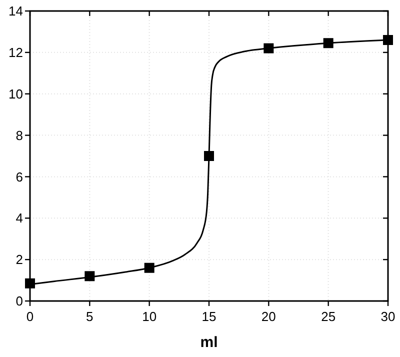 This screenshot has width=400, height=357. I want to click on x-tick-label: 20, so click(268, 316).